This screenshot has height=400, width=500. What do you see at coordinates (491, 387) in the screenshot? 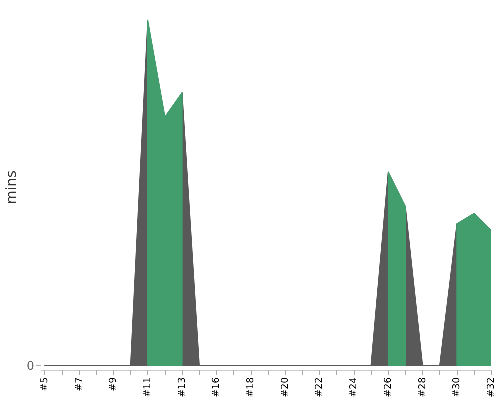
I see `x-tick-label: #32` at bounding box center [491, 387].